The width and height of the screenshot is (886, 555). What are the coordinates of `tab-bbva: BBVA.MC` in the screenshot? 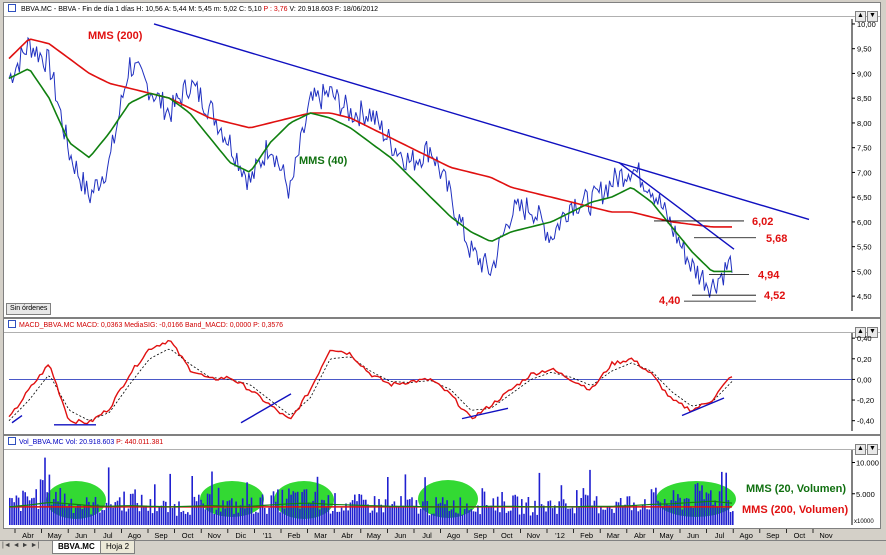 It's located at (76, 547).